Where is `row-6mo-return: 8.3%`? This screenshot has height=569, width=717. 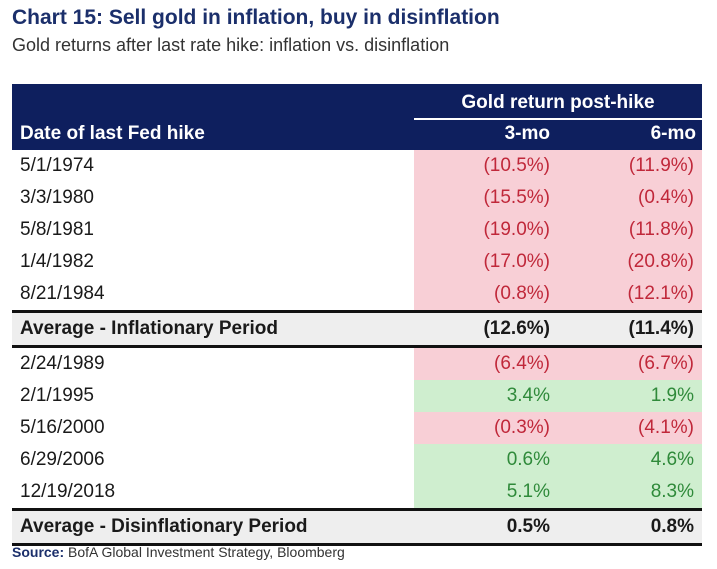
row-6mo-return: 8.3% is located at coordinates (630, 492).